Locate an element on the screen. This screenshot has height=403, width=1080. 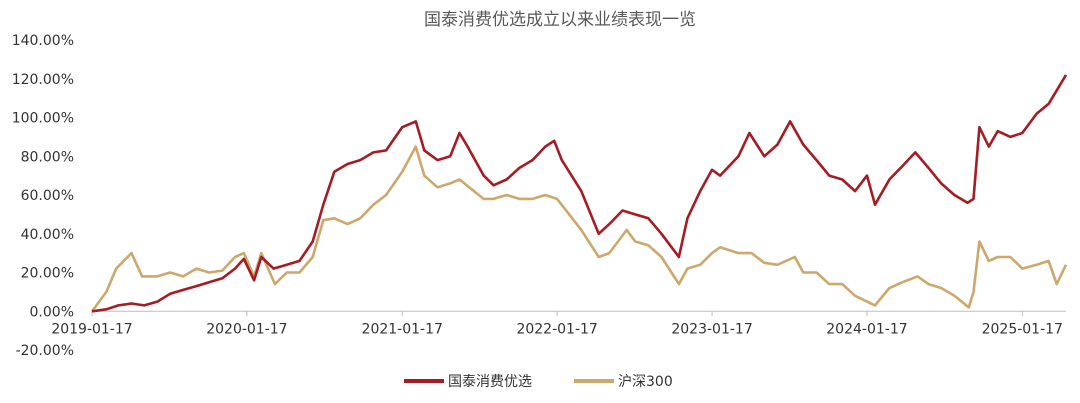
x-tick-label: 2025-01-17 is located at coordinates (1022, 329).